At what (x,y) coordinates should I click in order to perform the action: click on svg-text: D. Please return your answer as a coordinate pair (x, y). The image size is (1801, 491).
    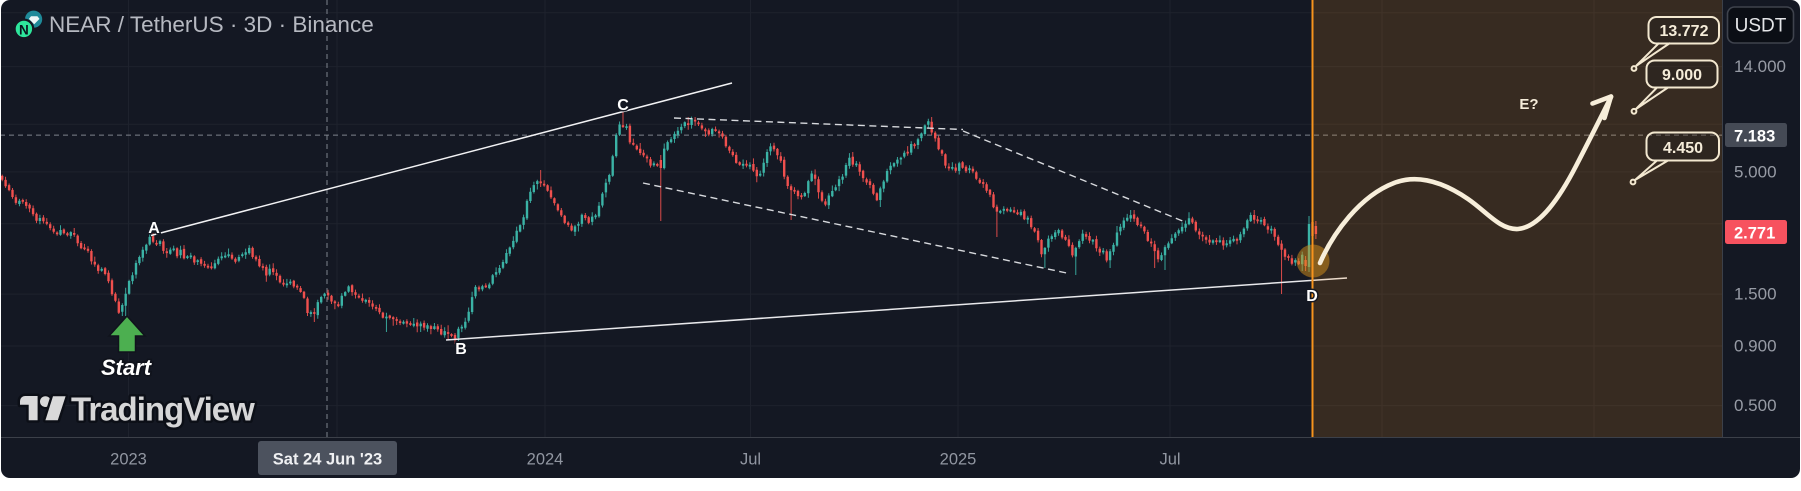
    Looking at the image, I should click on (1312, 296).